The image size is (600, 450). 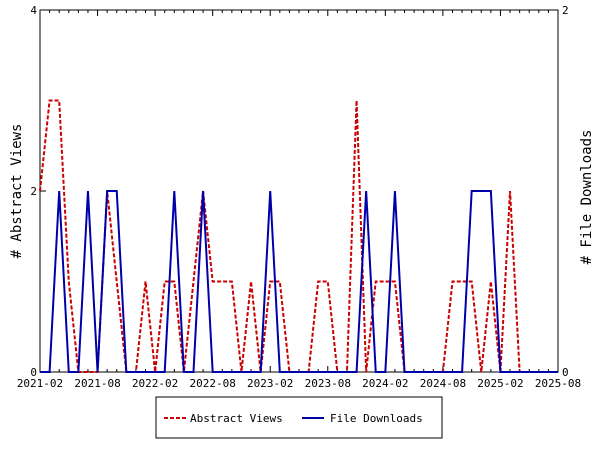 I want to click on x-tick-label: 2023-02, so click(x=270, y=383).